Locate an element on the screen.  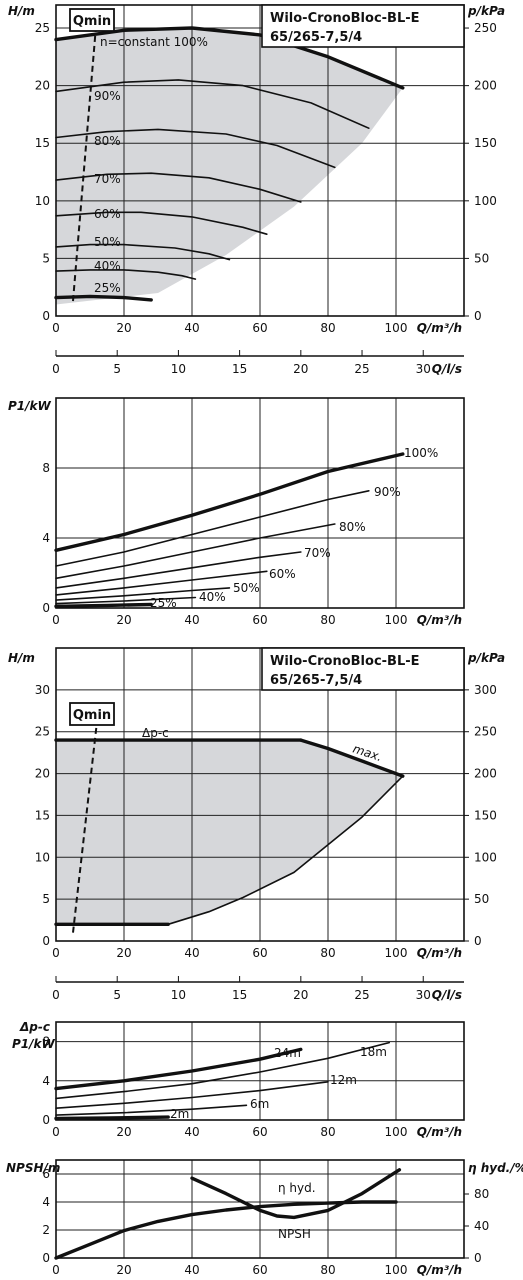
series-label: n=constant 100% is located at coordinates (154, 42).